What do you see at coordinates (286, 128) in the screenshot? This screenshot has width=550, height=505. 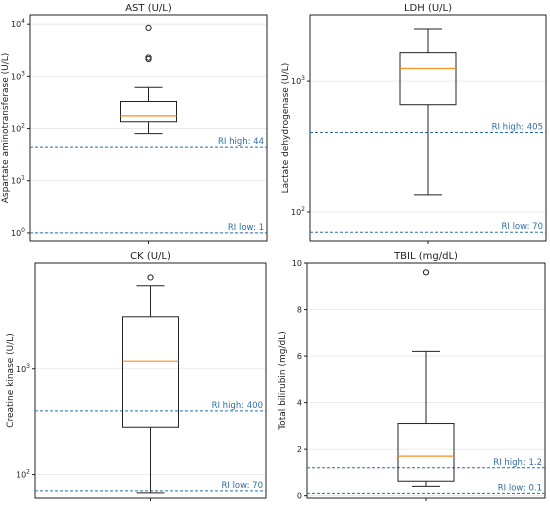 I see `y-axis-label: Lactate dehydrogenase (U/L)` at bounding box center [286, 128].